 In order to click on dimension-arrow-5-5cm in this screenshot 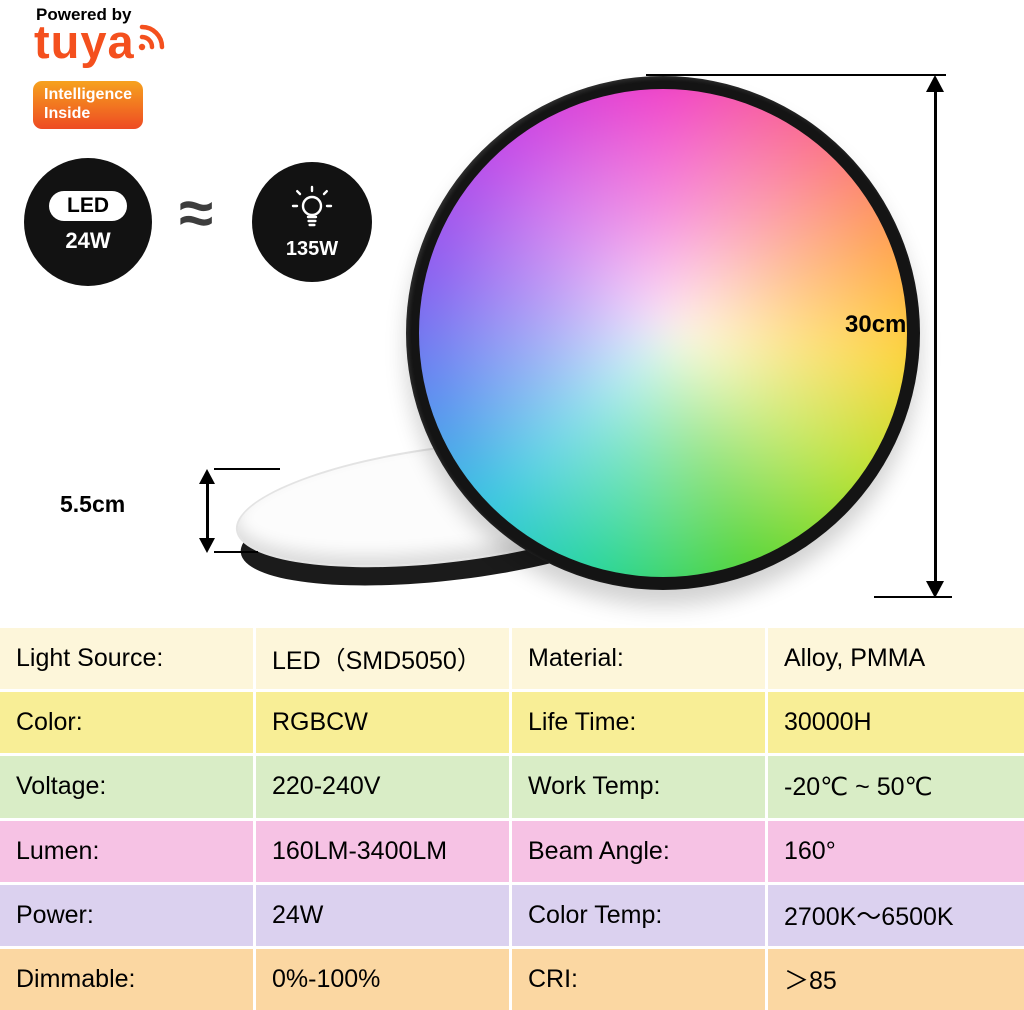, I will do `click(207, 511)`.